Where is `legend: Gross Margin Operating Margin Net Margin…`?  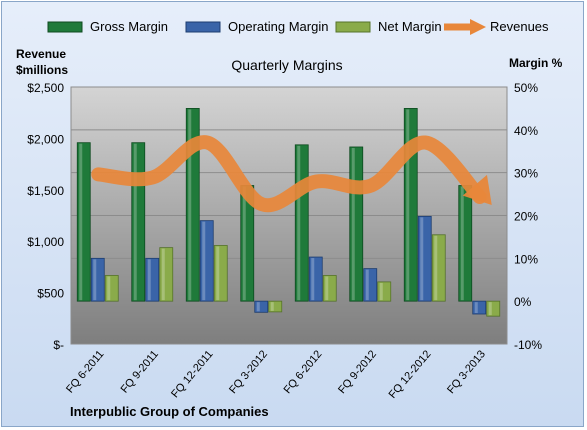
legend: Gross Margin Operating Margin Net Margin… is located at coordinates (298, 27).